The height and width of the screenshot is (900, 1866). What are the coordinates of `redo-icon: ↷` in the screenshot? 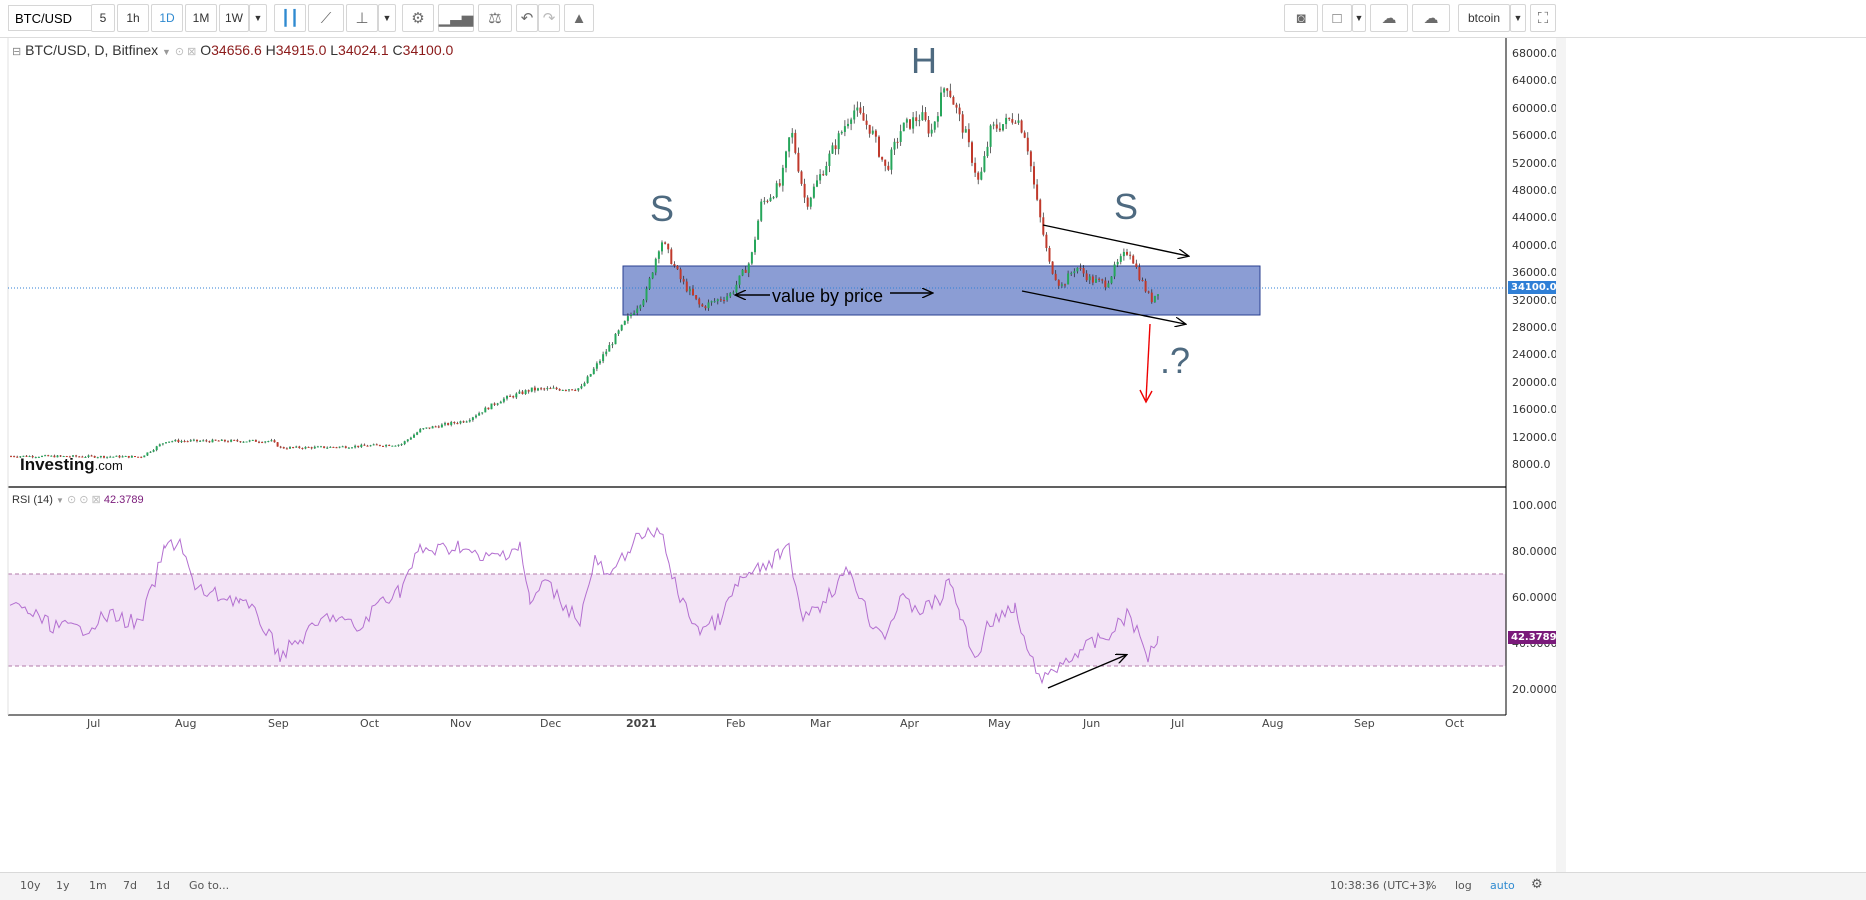 It's located at (549, 18).